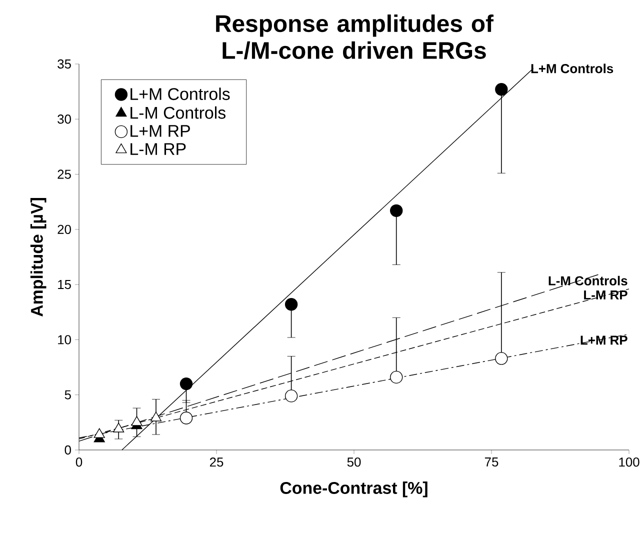  Describe the element at coordinates (79, 462) in the screenshot. I see `x-tick-label: 0` at that location.